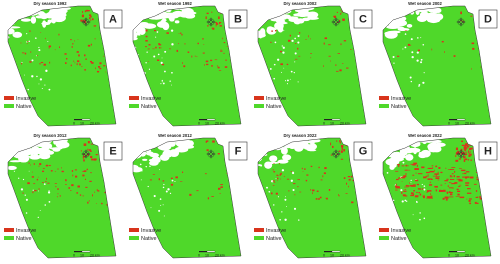 The width and height of the screenshot is (500, 264). I want to click on panel-title: Dry season 2012, so click(50, 135).